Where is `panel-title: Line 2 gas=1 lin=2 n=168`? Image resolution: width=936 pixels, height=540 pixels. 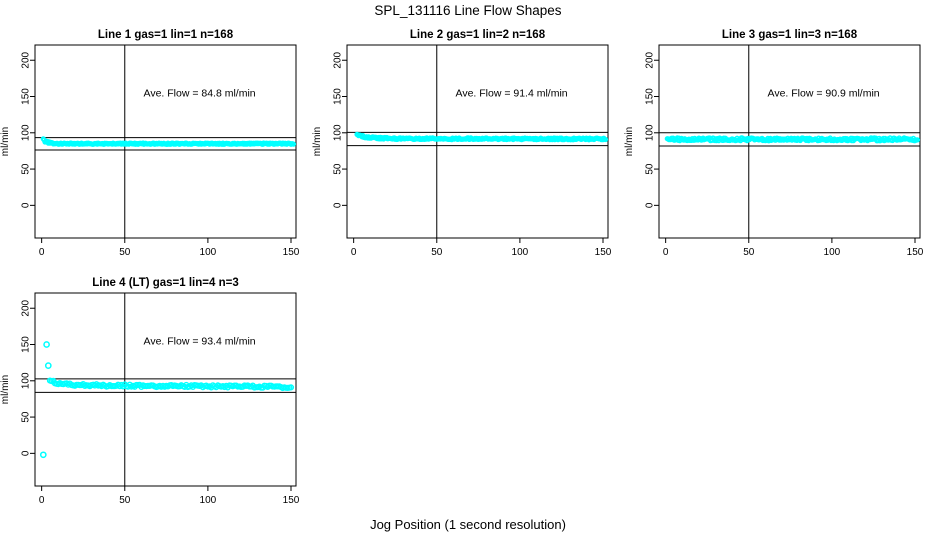
panel-title: Line 2 gas=1 lin=2 n=168 is located at coordinates (478, 35).